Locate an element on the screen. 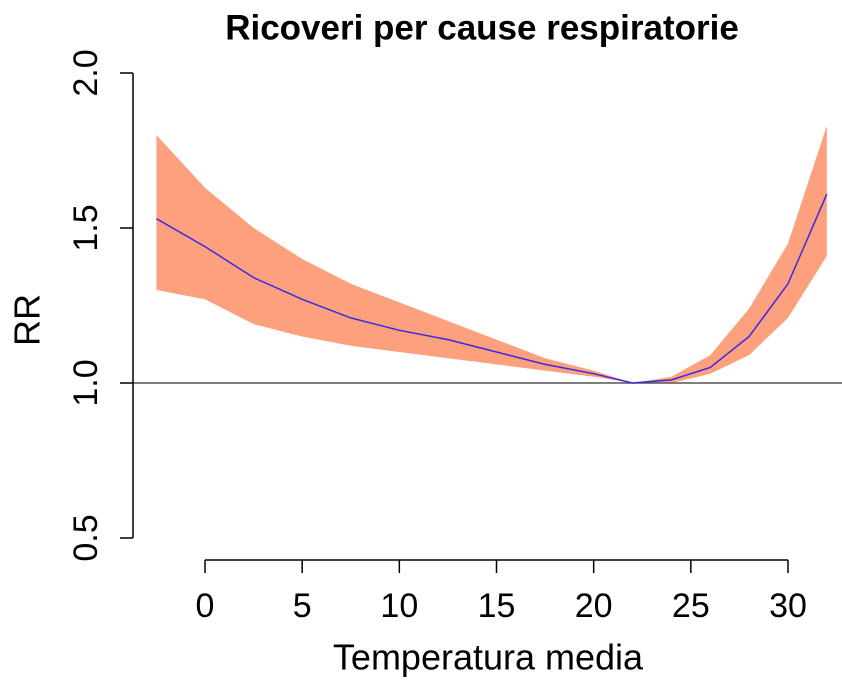 This screenshot has width=842, height=686. y-axis-label: RR is located at coordinates (27, 320).